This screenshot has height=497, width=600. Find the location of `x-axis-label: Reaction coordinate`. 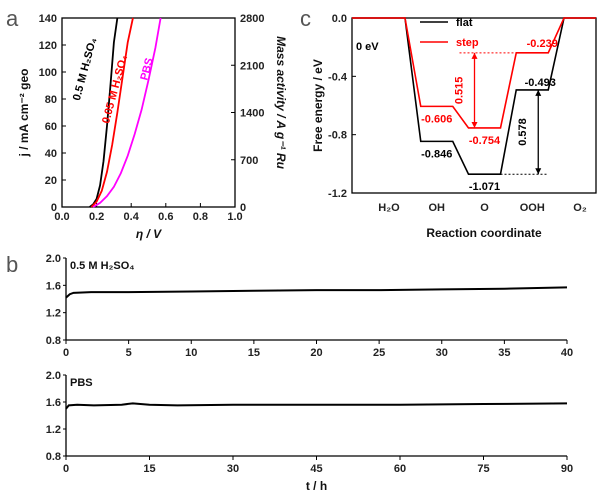

x-axis-label: Reaction coordinate is located at coordinates (484, 233).